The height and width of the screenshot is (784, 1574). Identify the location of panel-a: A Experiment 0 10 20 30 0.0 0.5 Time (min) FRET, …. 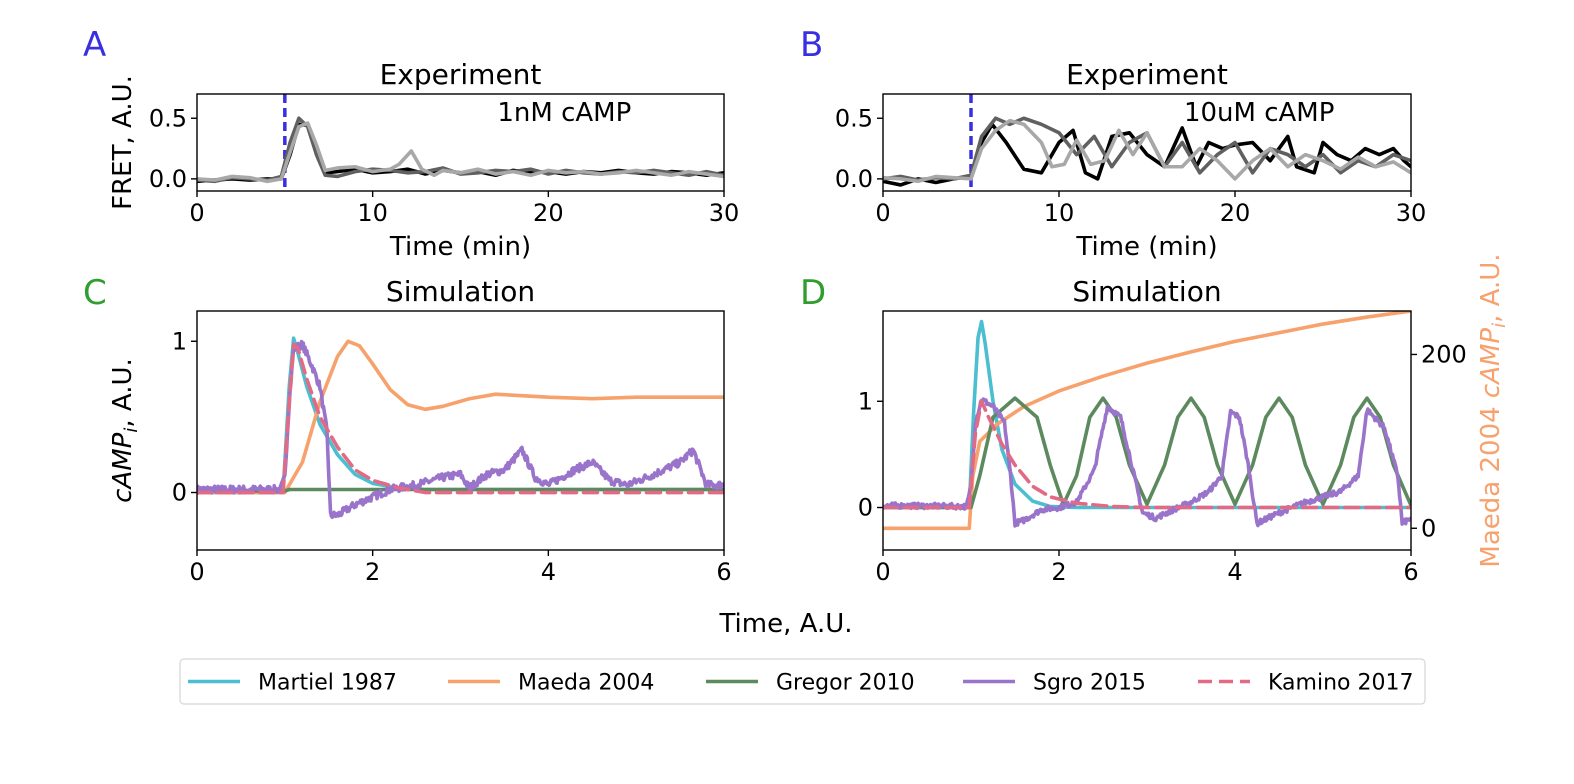
(411, 143).